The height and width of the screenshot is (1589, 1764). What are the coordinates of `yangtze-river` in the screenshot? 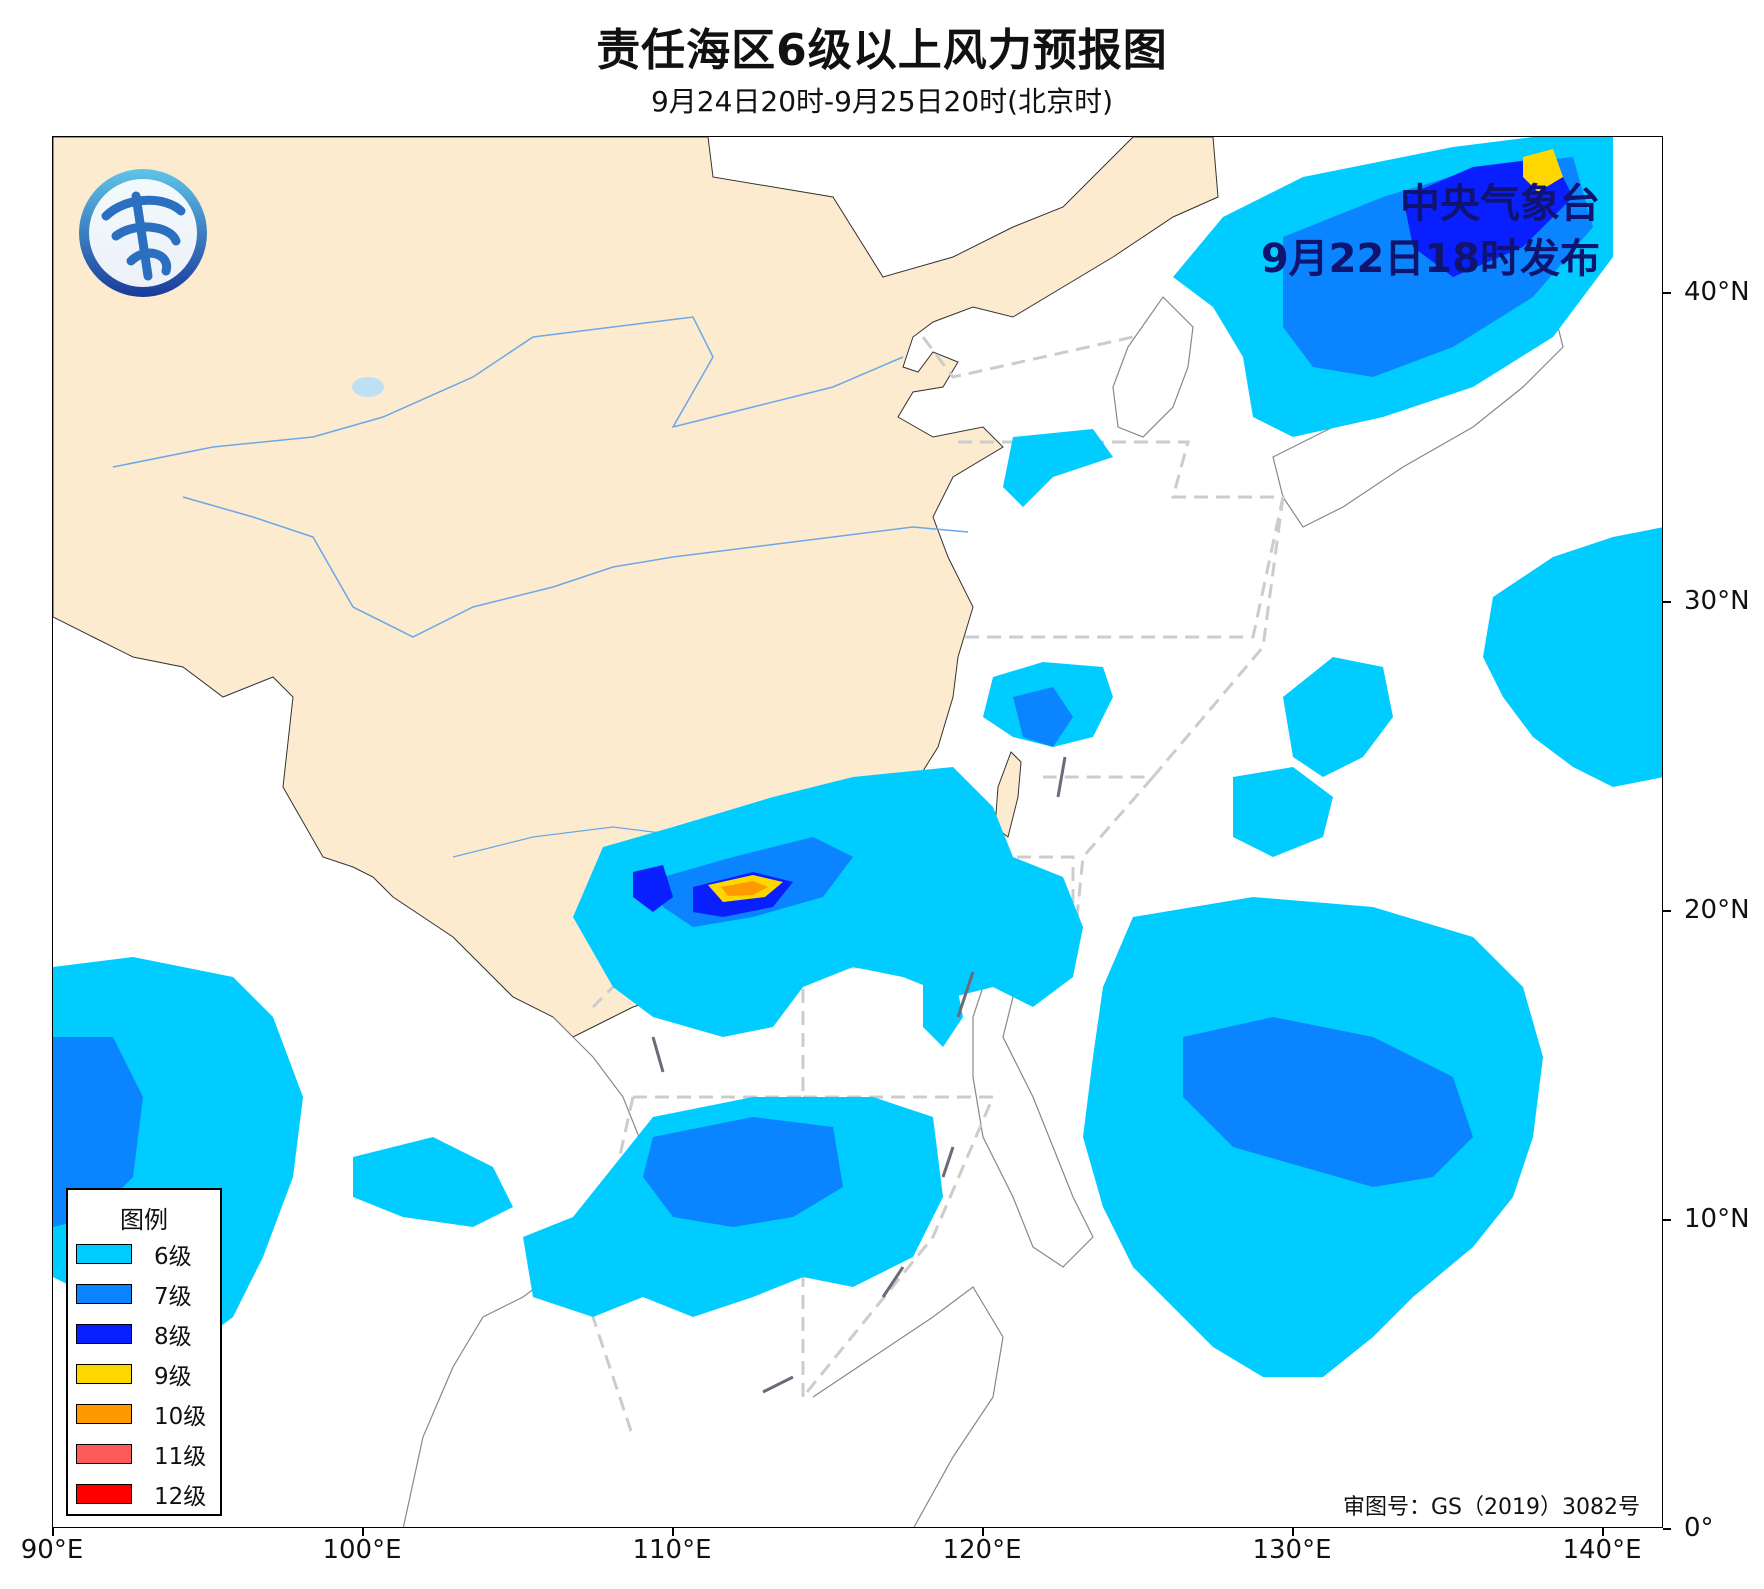 It's located at (575, 567).